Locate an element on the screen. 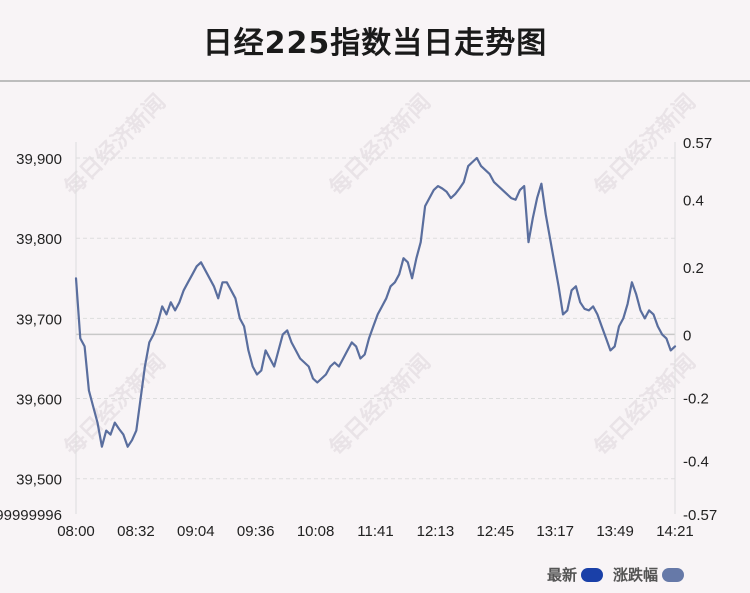 This screenshot has width=750, height=593. x-tick-label: 10:08 is located at coordinates (316, 531).